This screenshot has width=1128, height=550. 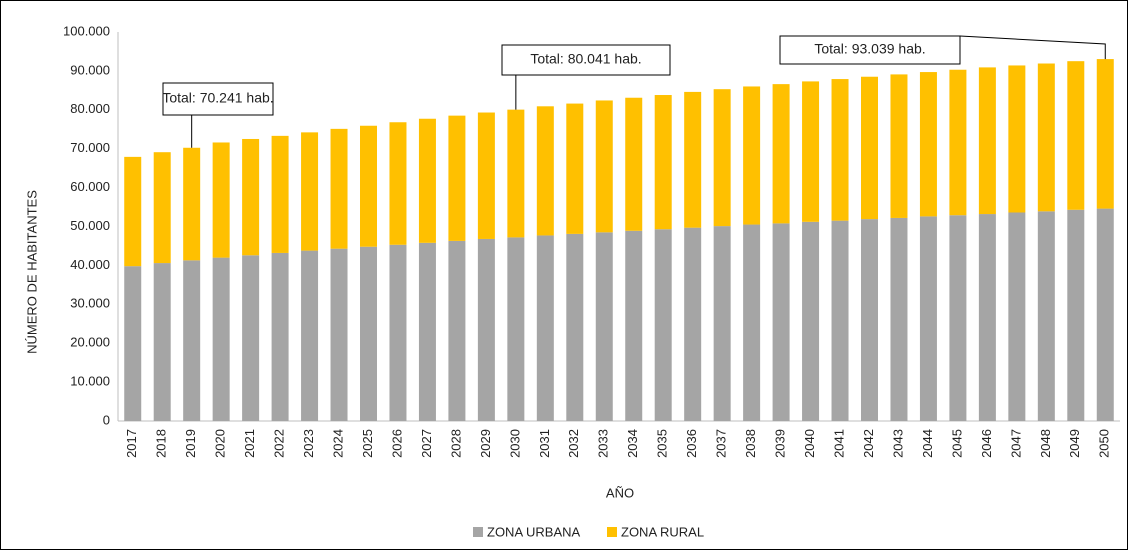 What do you see at coordinates (1045, 443) in the screenshot?
I see `x-tick-label: 2048` at bounding box center [1045, 443].